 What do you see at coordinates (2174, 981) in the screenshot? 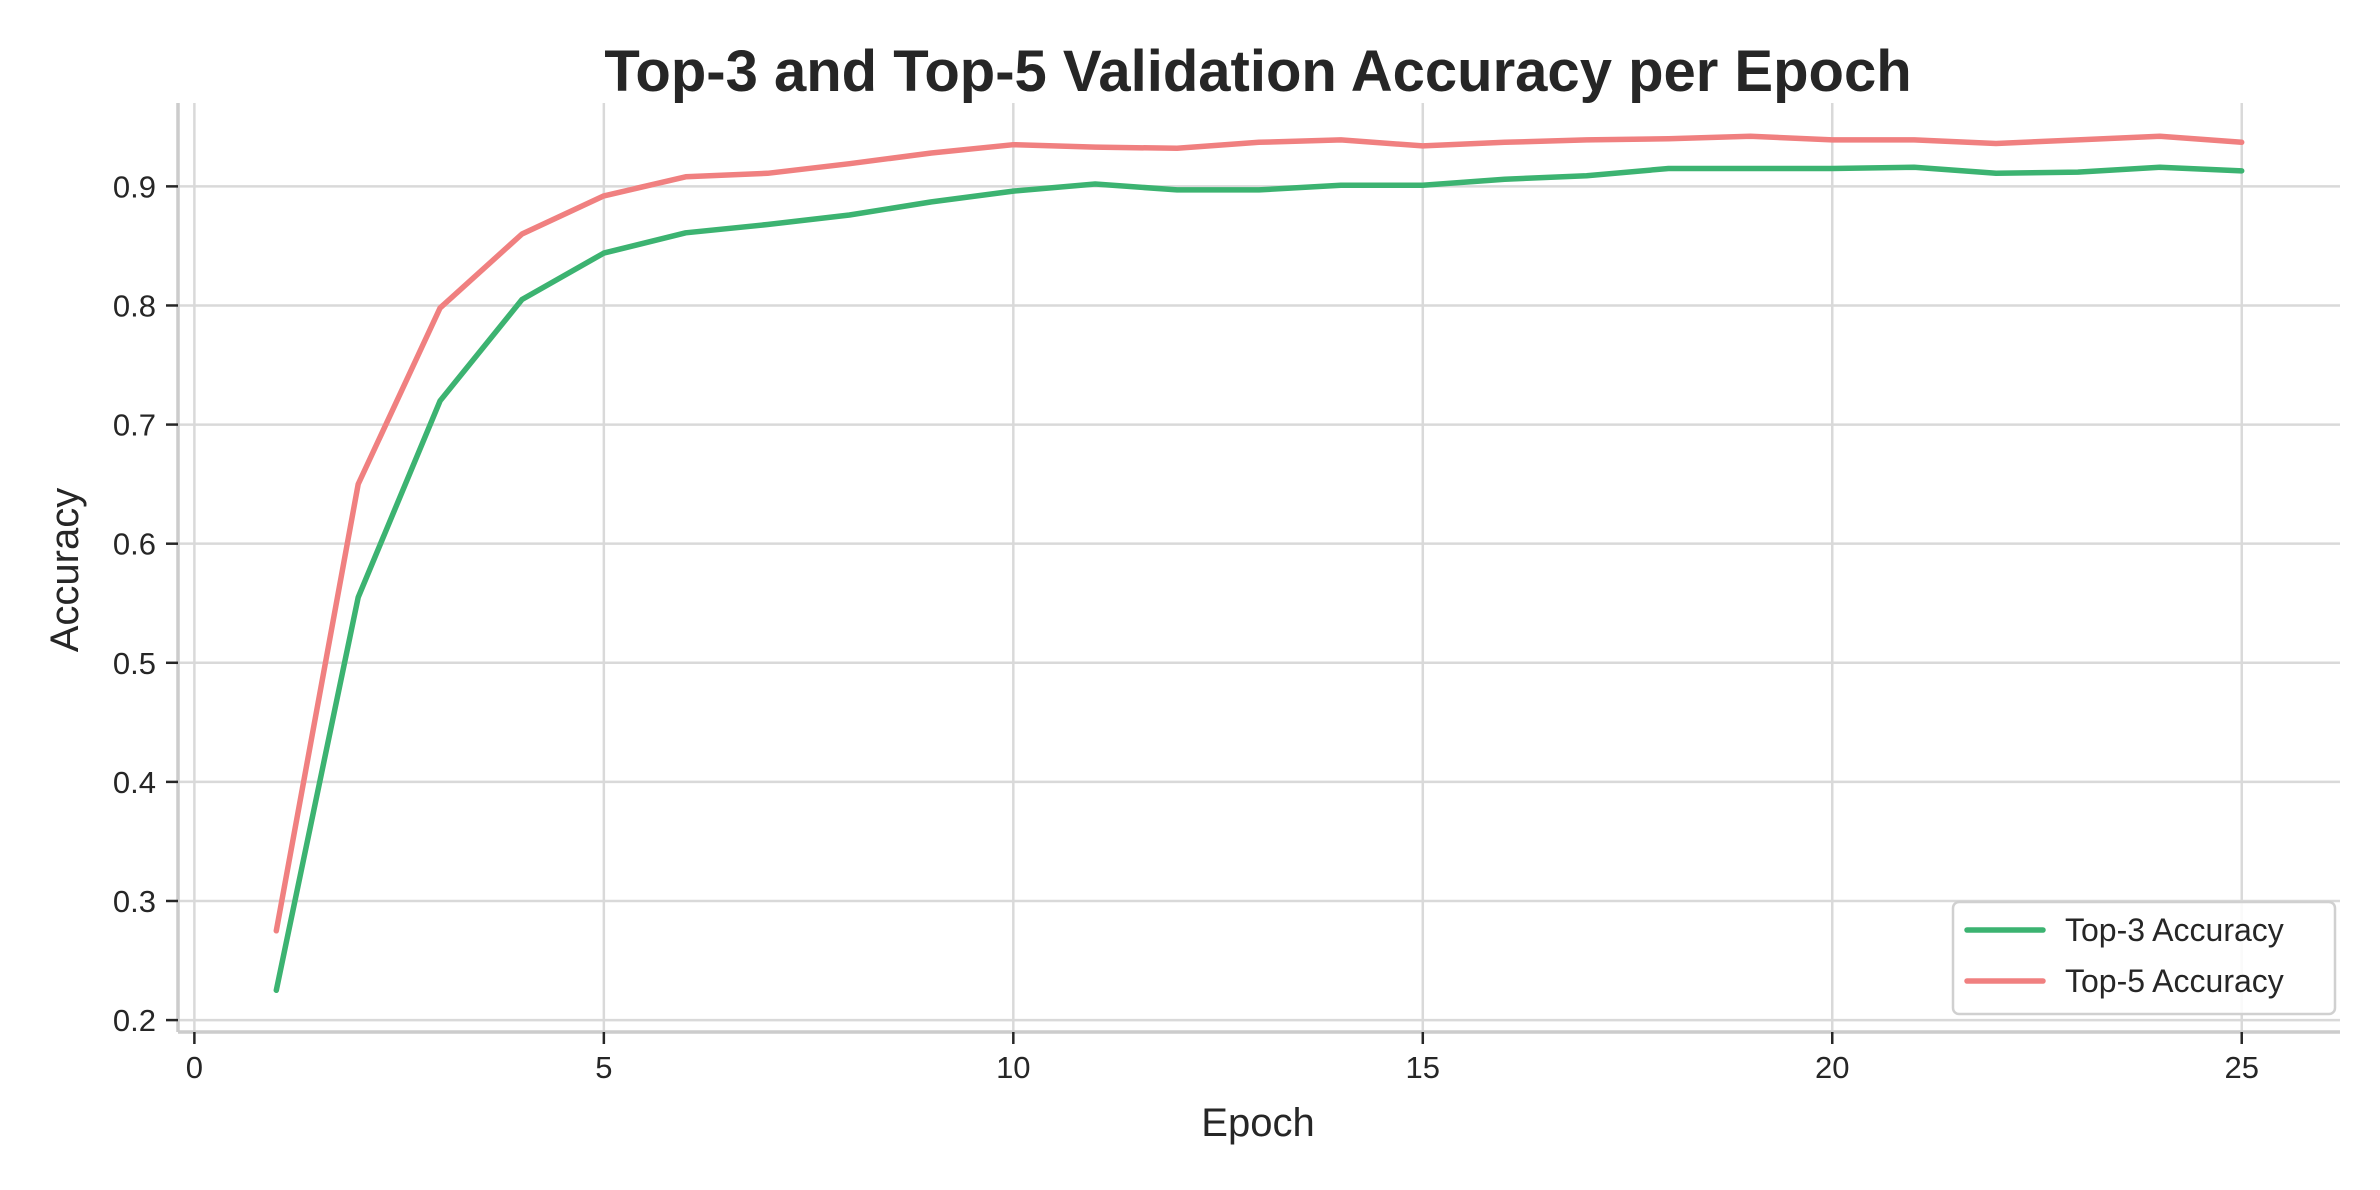
I see `legend-label: Top-5 Accuracy` at bounding box center [2174, 981].